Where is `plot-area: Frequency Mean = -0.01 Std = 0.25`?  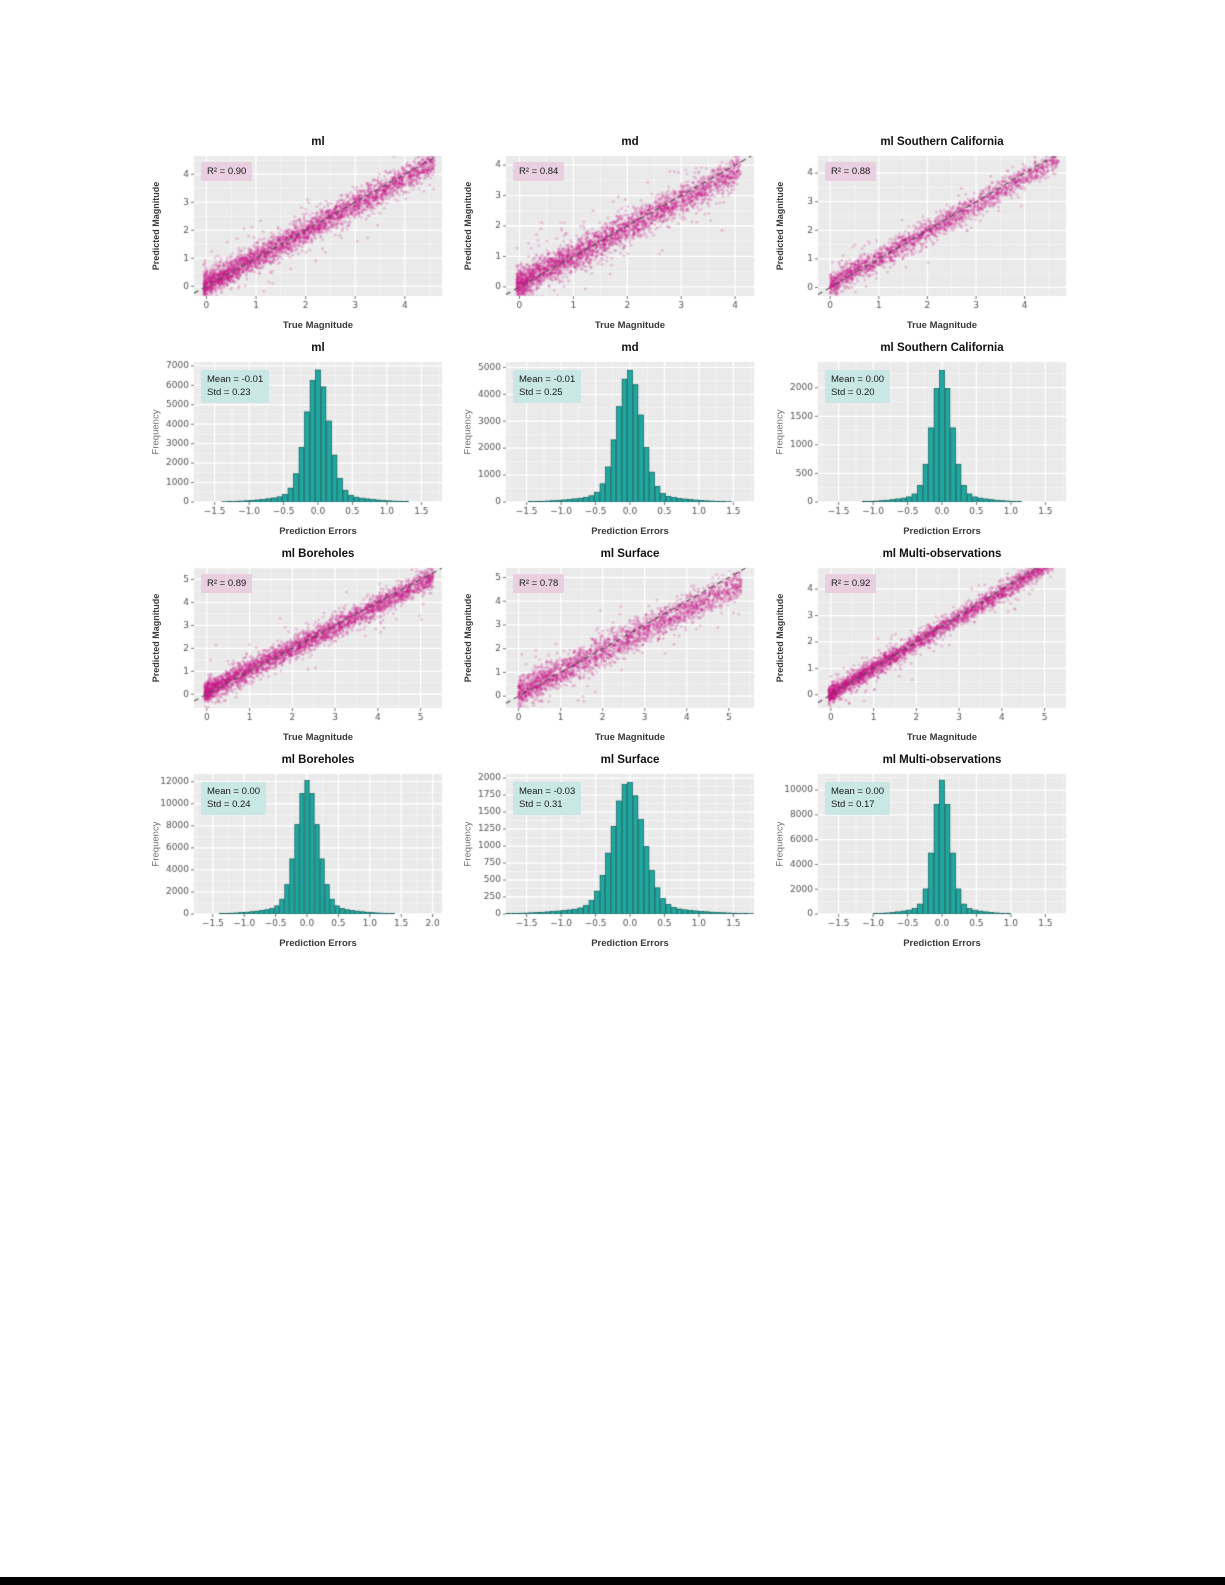
plot-area: Frequency Mean = -0.01 Std = 0.25 is located at coordinates (611, 441).